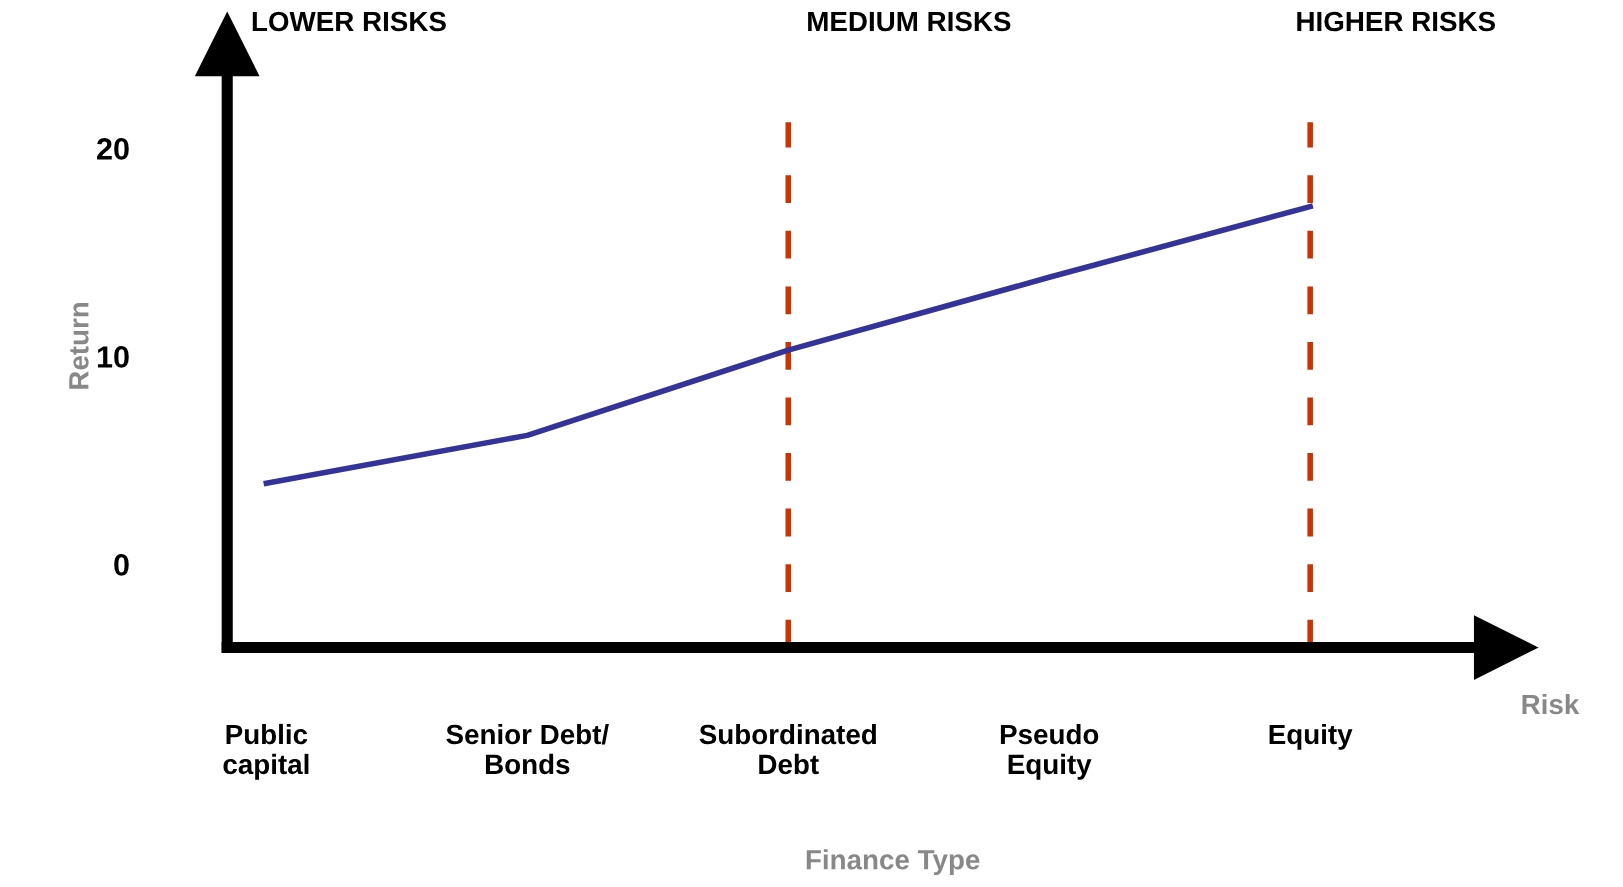 The height and width of the screenshot is (887, 1623). I want to click on text: LOWER RISKS, so click(349, 21).